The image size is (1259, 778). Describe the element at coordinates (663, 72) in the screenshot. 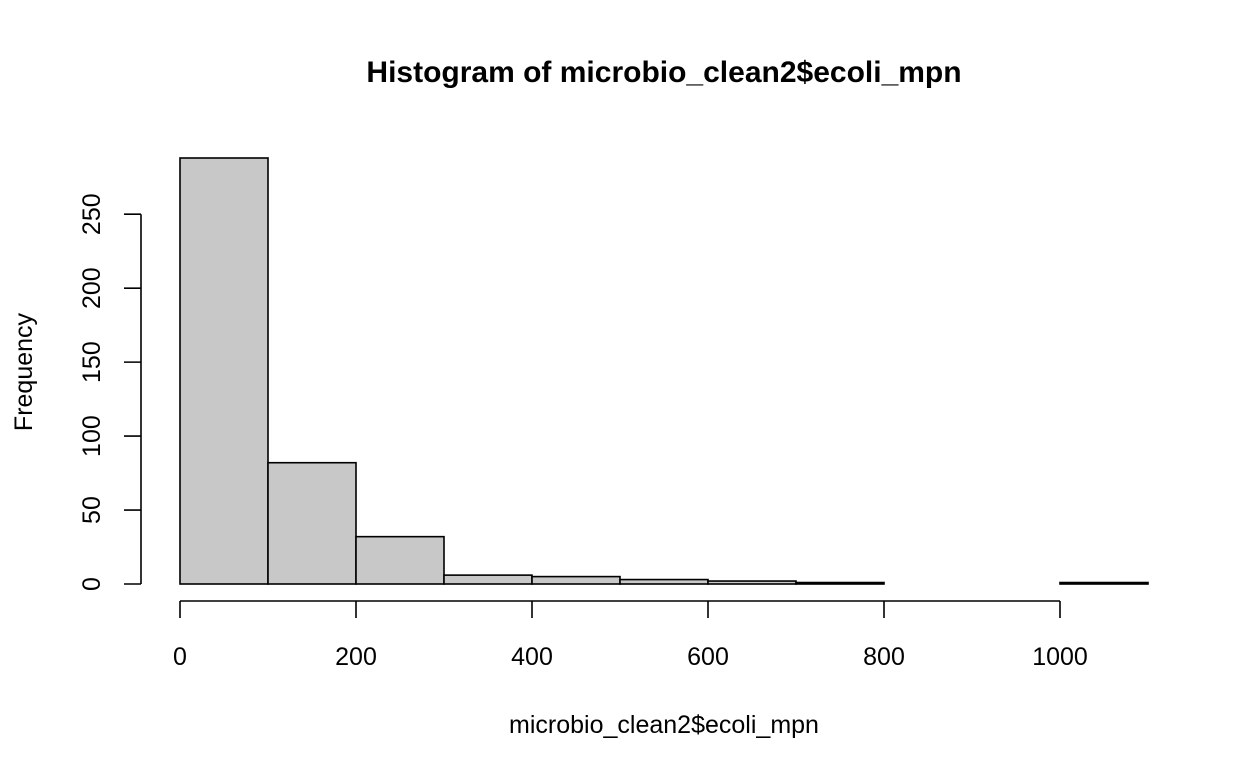

I see `chart-title: Histogram of microbio_clean2$ecoli_mpn` at that location.